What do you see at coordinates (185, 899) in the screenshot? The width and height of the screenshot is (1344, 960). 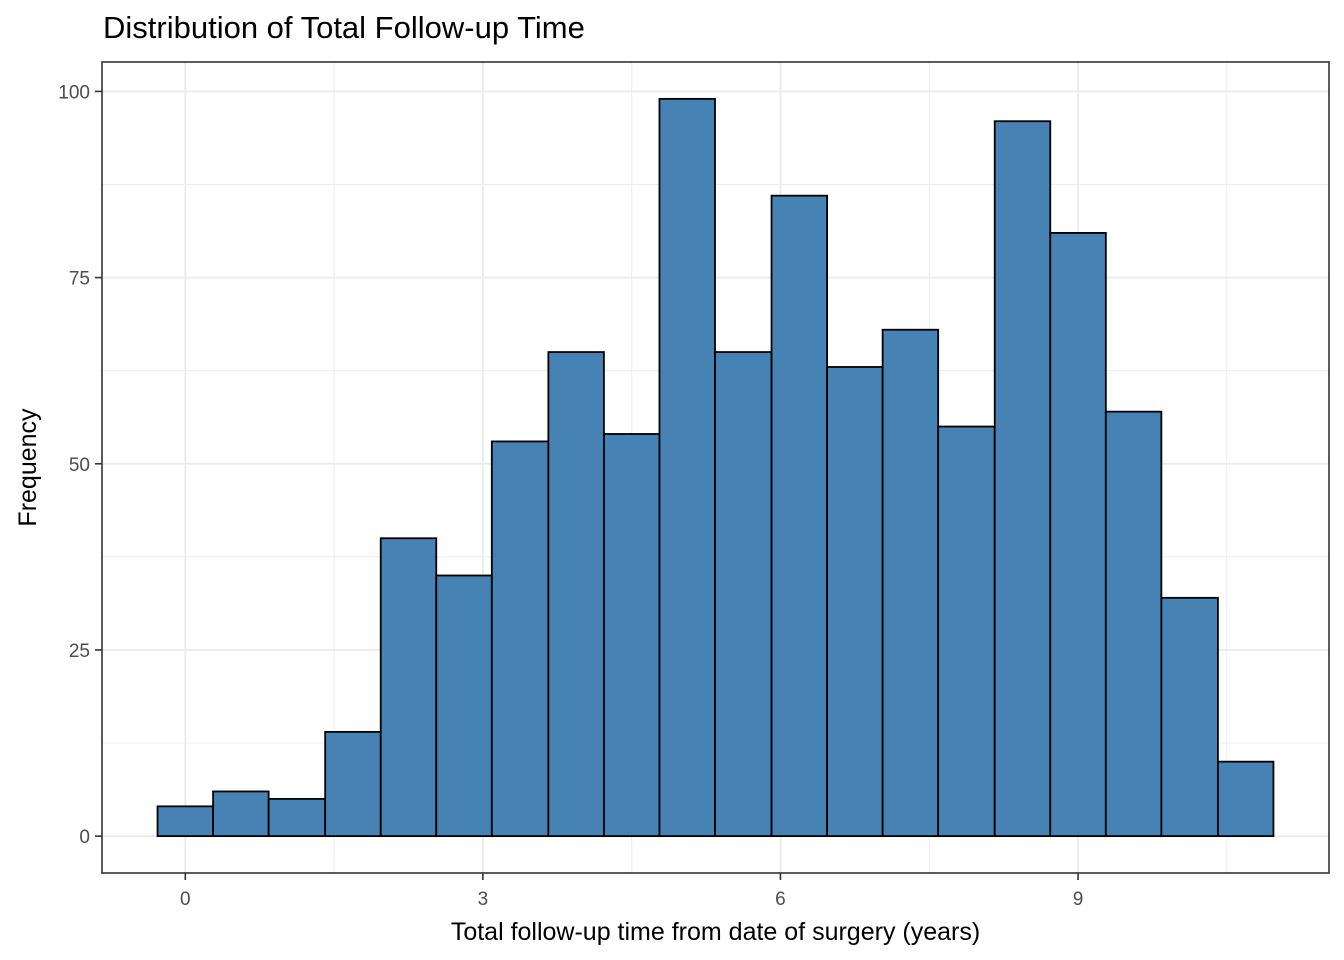 I see `x-tick-label: 0` at bounding box center [185, 899].